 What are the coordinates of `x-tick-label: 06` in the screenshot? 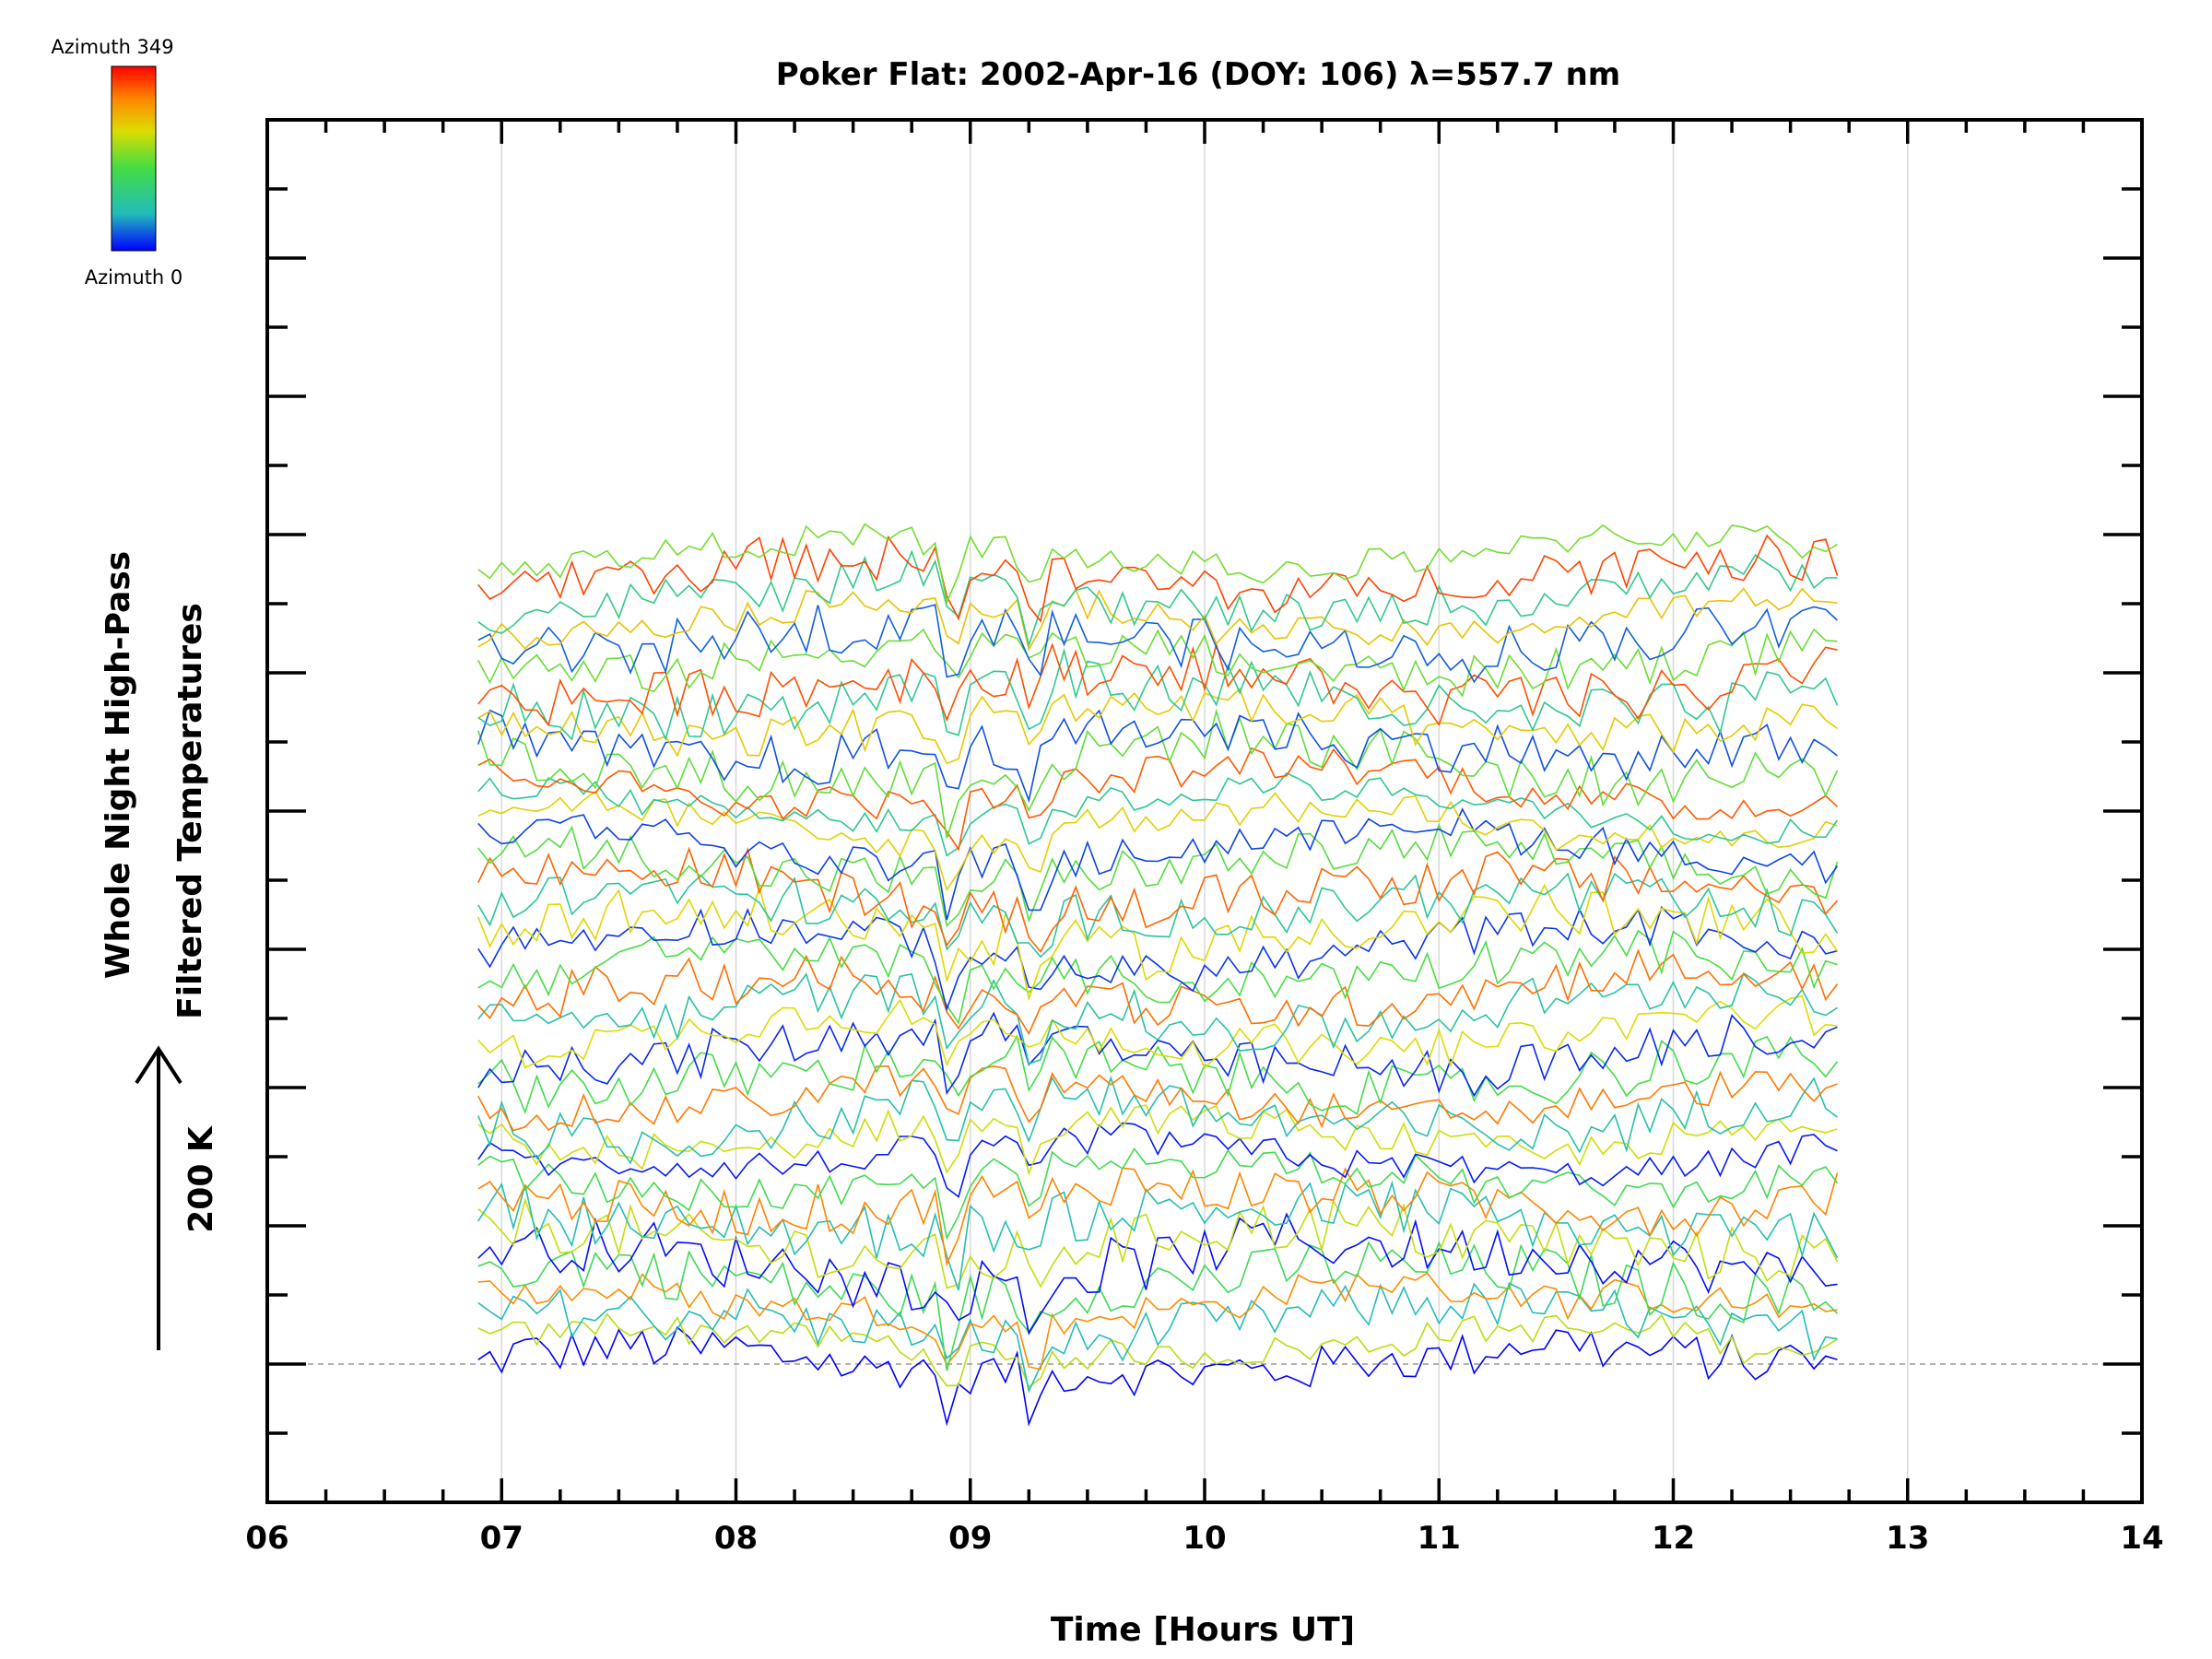 It's located at (266, 1538).